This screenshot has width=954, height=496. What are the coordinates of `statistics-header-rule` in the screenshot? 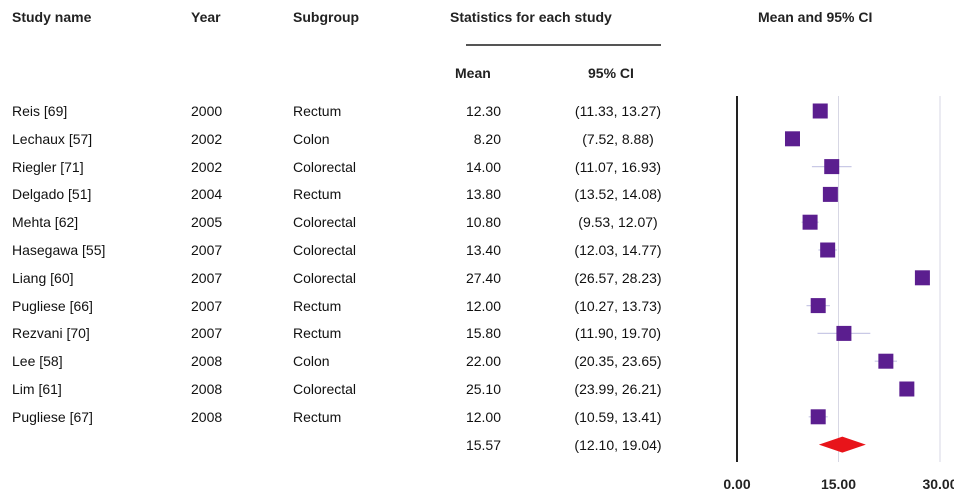 It's located at (563, 45).